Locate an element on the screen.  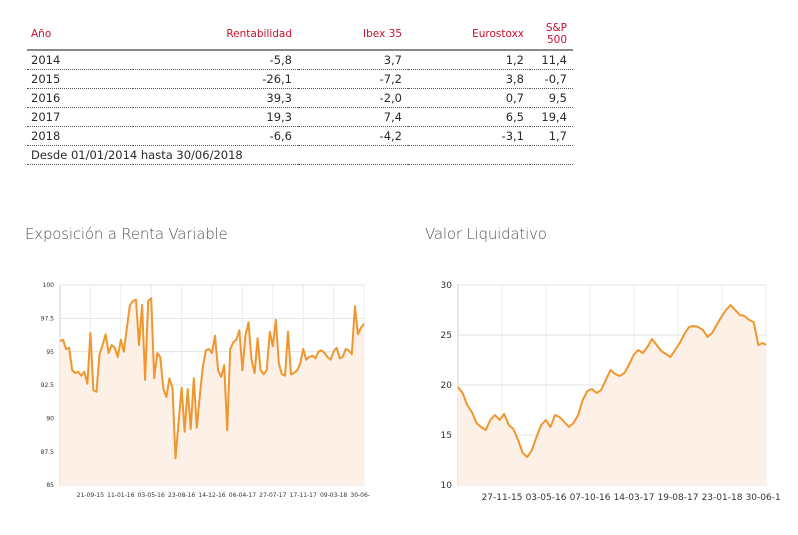
table-note-row: Desde 01/01/2014 hasta 30/06/2018 is located at coordinates (300, 155).